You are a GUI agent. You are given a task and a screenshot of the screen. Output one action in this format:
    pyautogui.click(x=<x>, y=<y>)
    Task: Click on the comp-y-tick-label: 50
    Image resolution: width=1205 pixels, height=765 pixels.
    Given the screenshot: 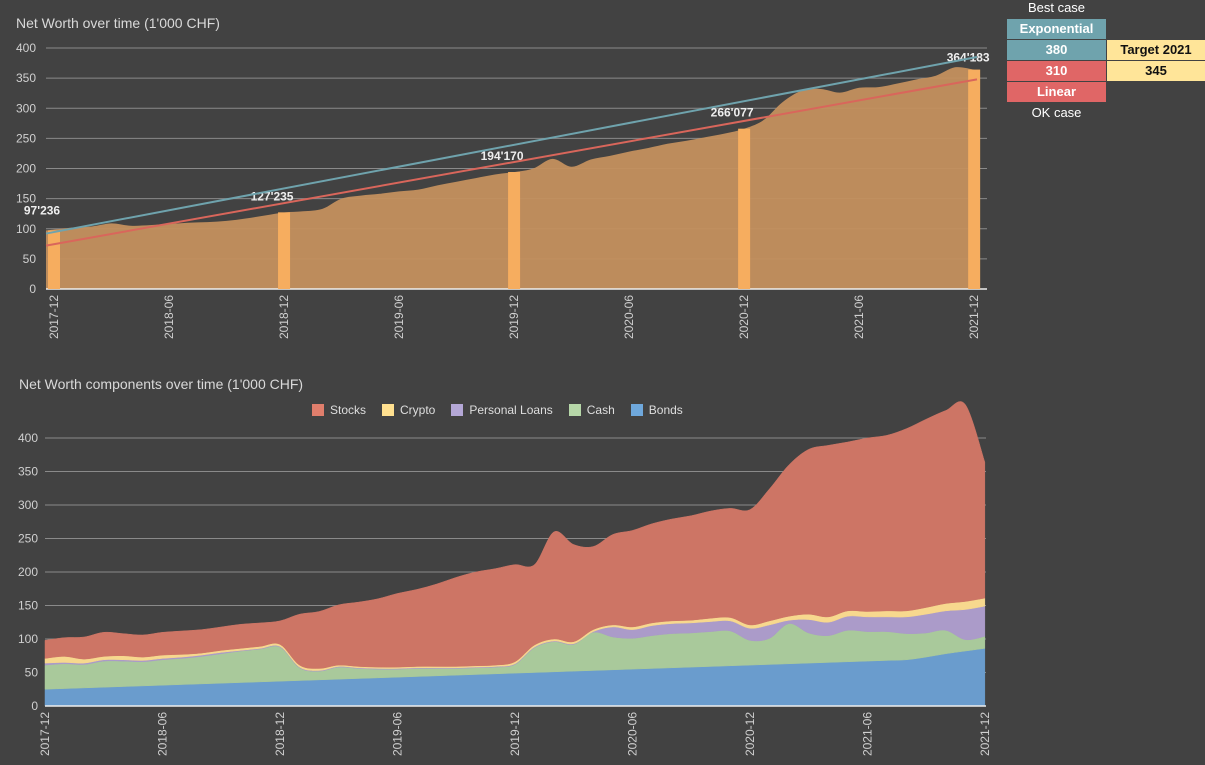 What is the action you would take?
    pyautogui.click(x=32, y=673)
    